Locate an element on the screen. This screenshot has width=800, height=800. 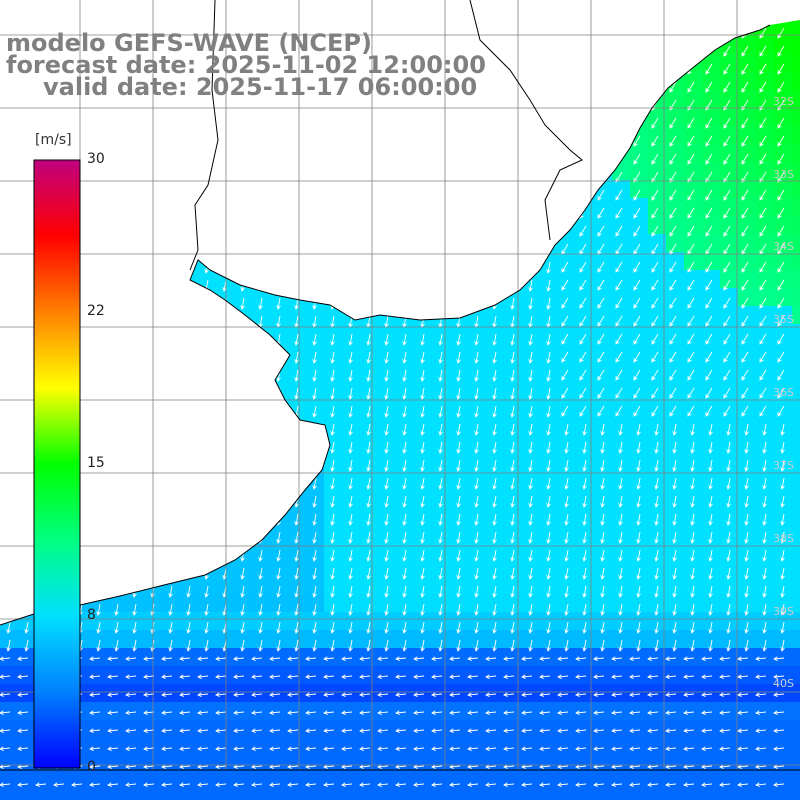
colorbar-tick-15: 15 is located at coordinates (96, 463).